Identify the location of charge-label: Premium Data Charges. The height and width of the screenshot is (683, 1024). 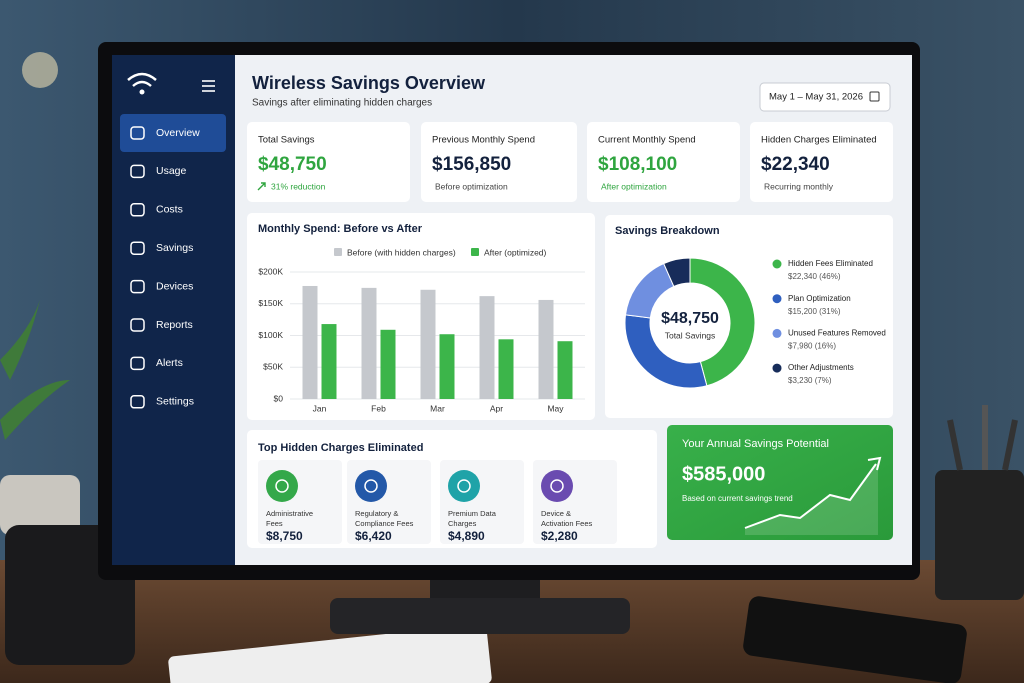
(472, 518).